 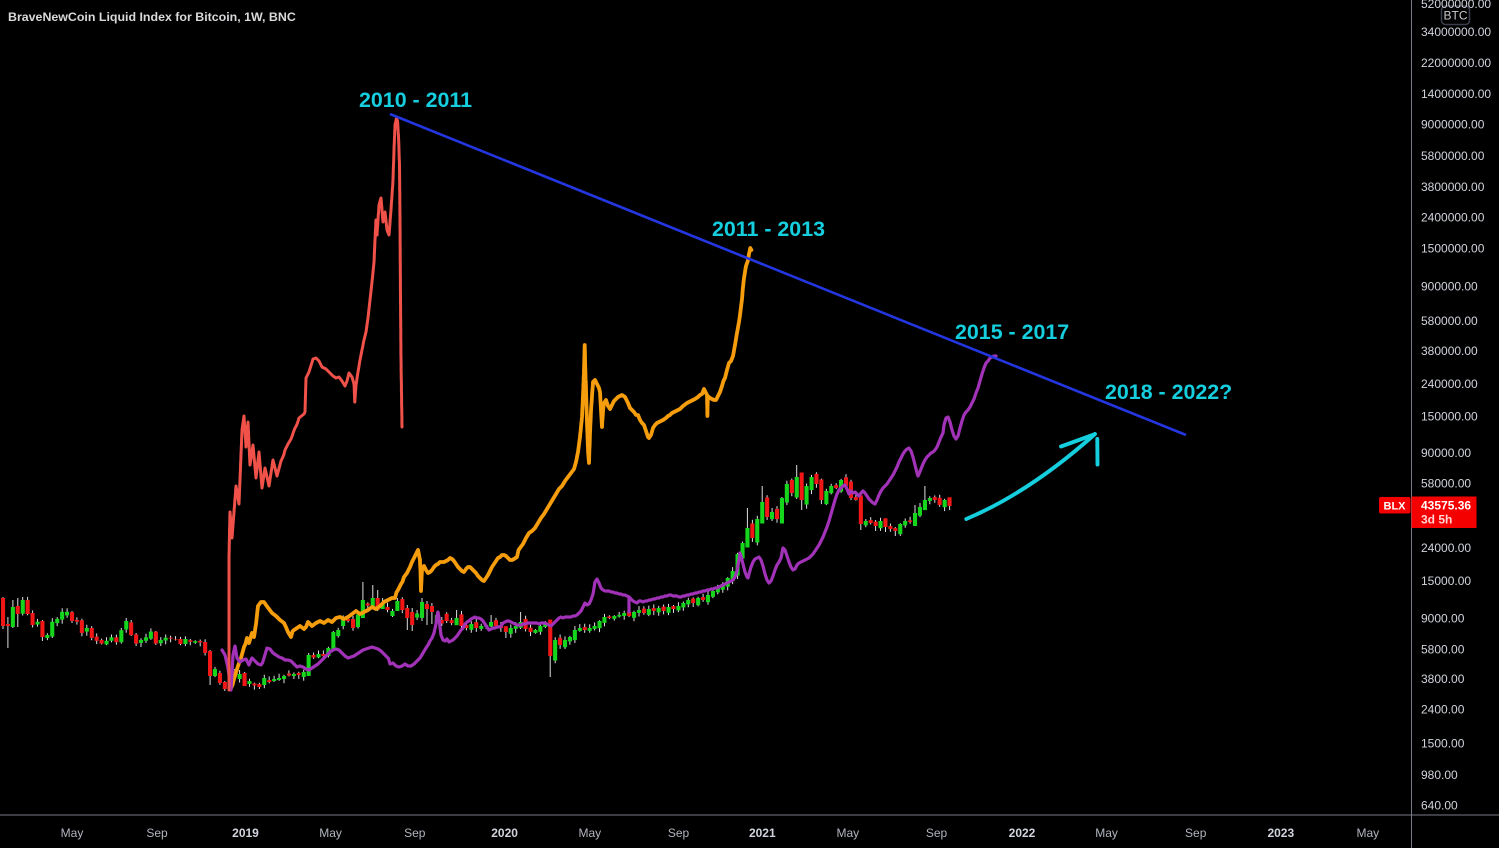 I want to click on svg-text: 5800000.00, so click(x=1453, y=156).